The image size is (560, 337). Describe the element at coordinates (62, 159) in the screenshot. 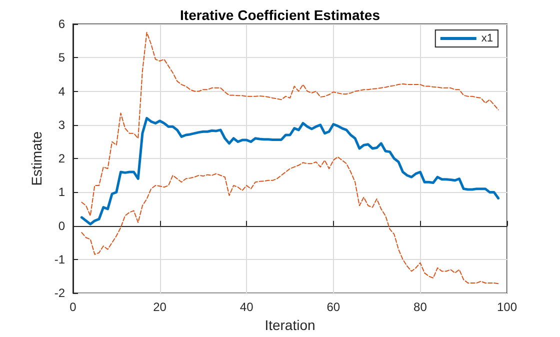

I see `y-tick-label: 2` at that location.